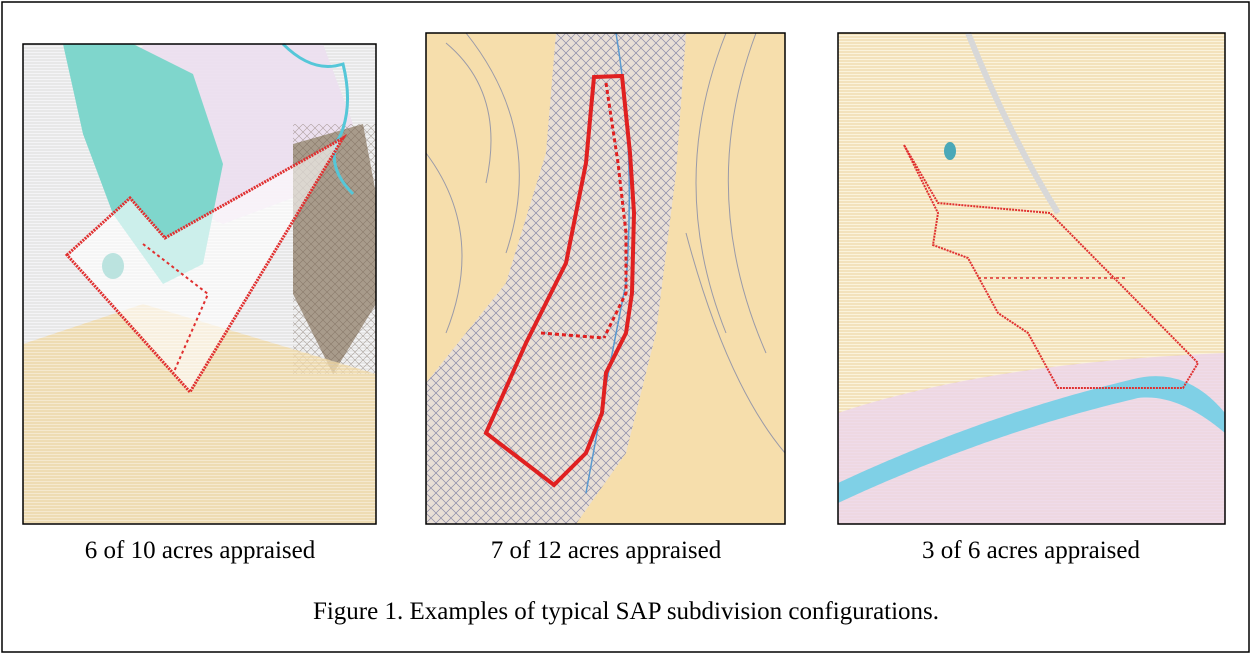 This screenshot has width=1252, height=660. I want to click on panel-caption: 6 of 10 acres appraised, so click(200, 550).